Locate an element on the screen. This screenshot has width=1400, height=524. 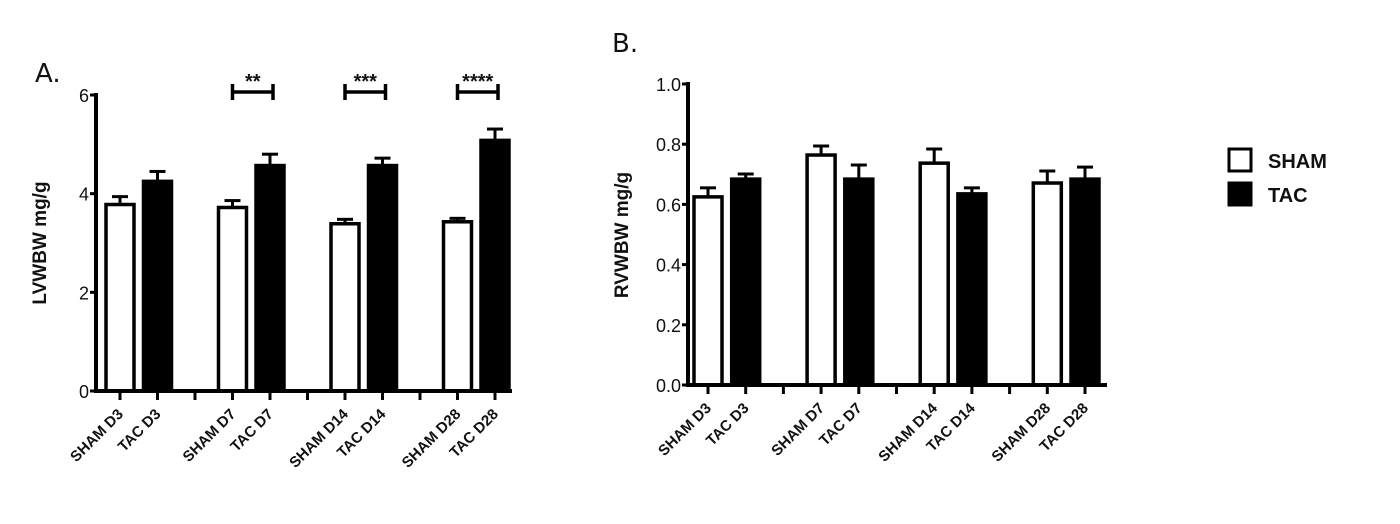
panel-label: A. is located at coordinates (48, 74).